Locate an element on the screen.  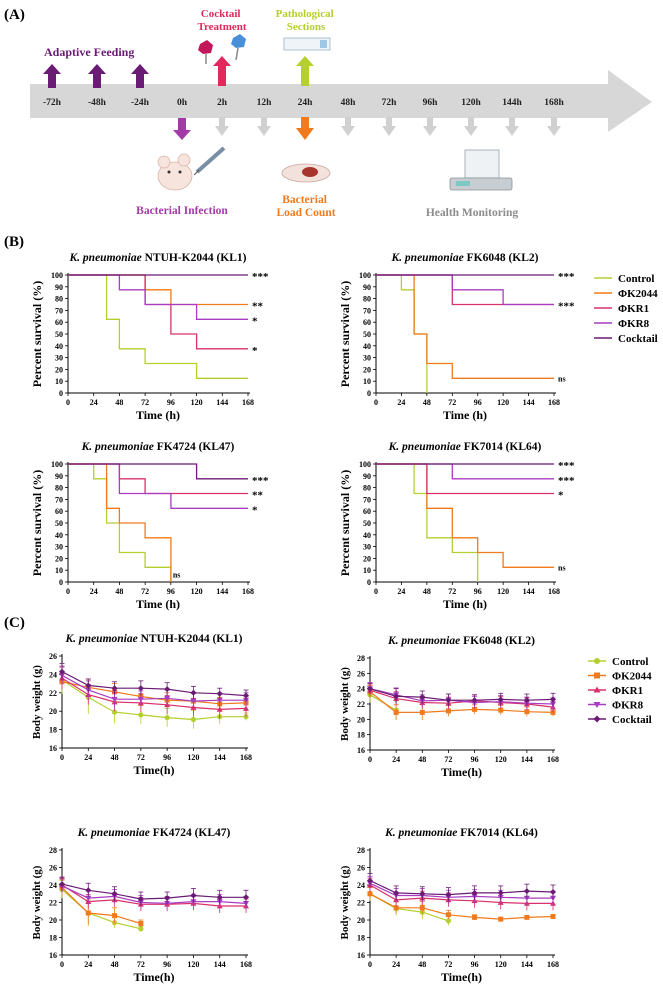
y-tick-label: 20 is located at coordinates (59, 369).